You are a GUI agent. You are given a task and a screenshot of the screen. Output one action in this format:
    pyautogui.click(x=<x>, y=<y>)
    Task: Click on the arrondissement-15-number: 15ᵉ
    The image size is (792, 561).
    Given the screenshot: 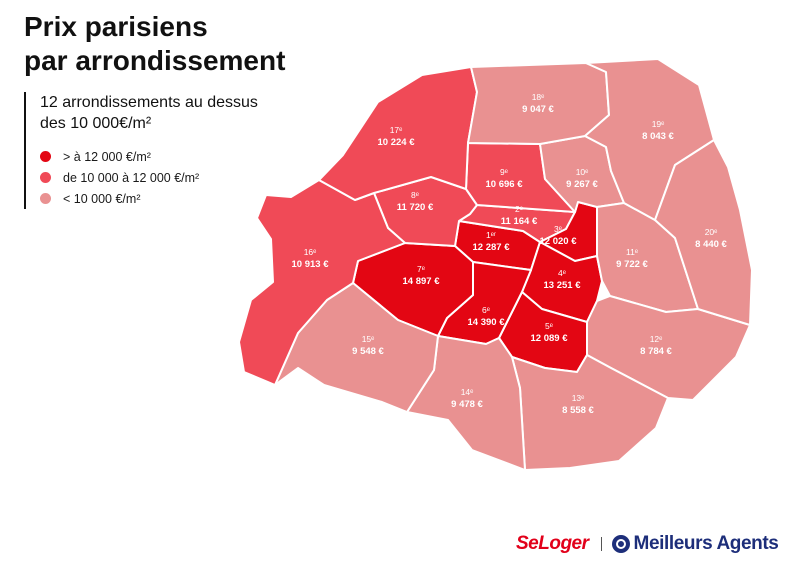 What is the action you would take?
    pyautogui.click(x=368, y=339)
    